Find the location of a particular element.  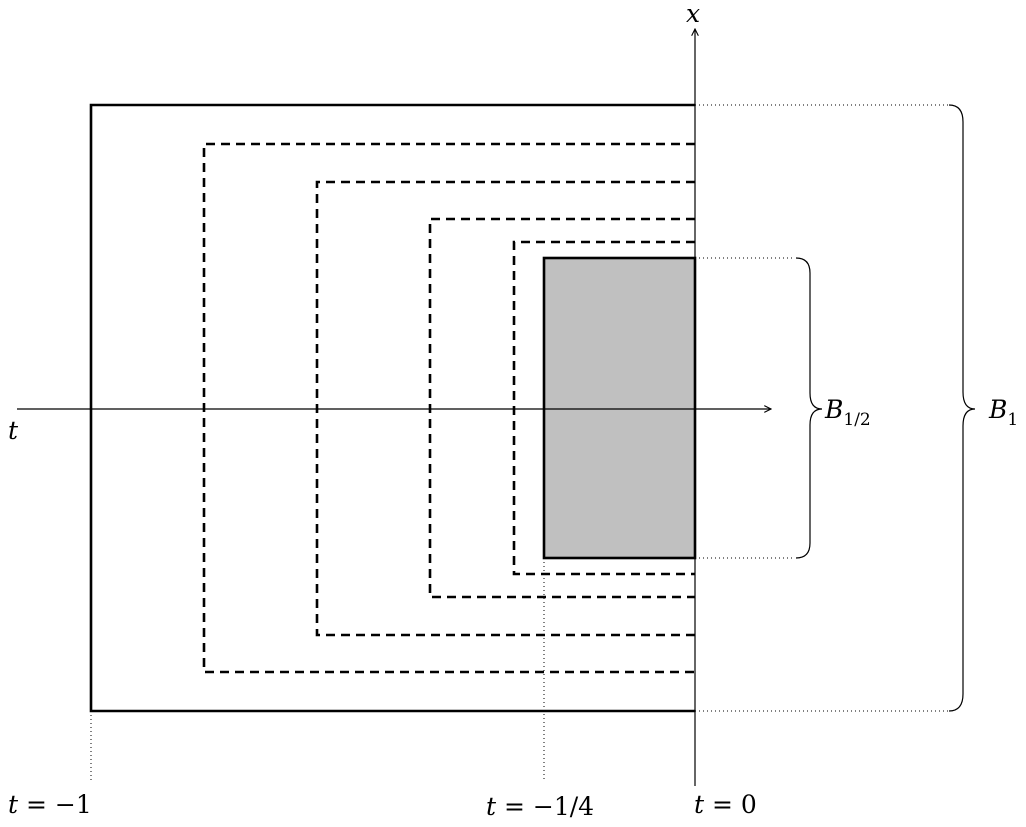

inner-brace is located at coordinates (809, 408).